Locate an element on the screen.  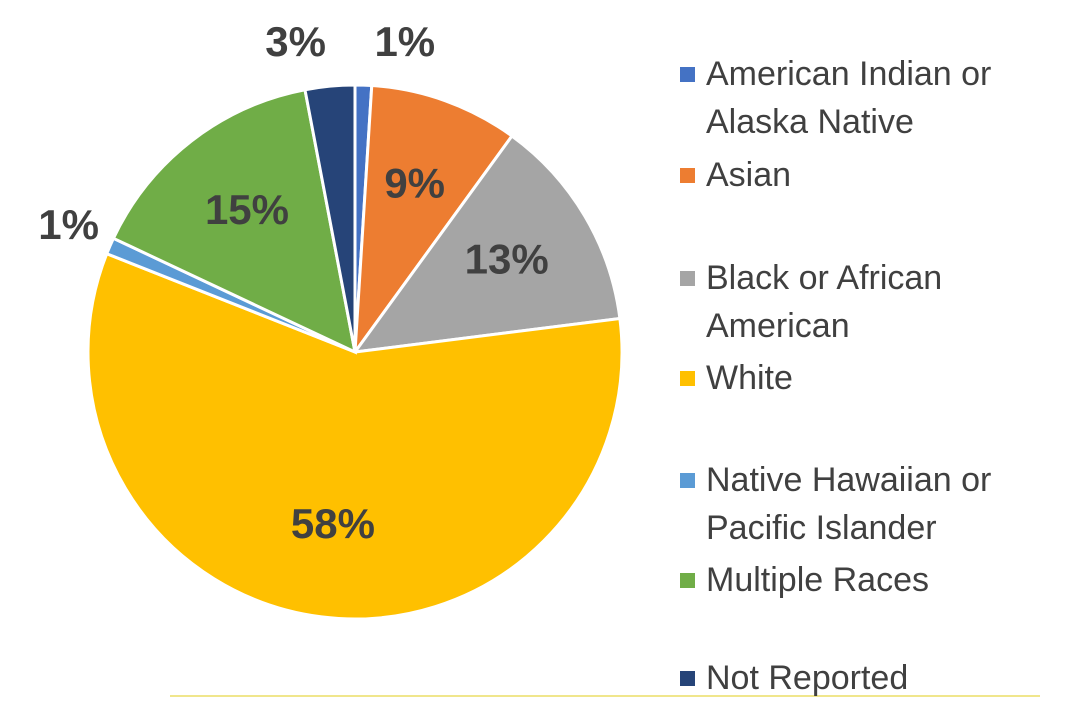
data-label: 13% is located at coordinates (507, 258).